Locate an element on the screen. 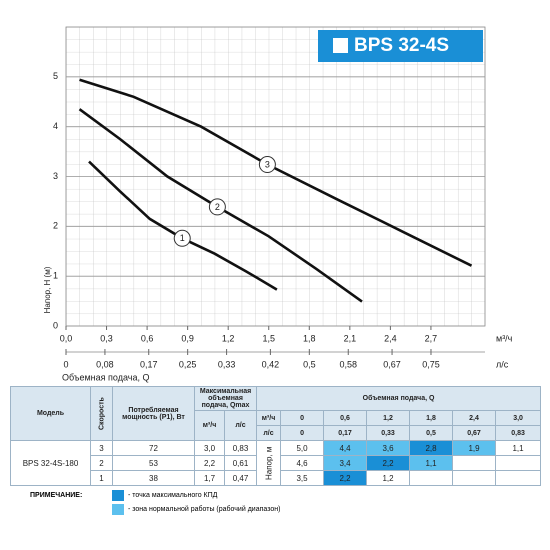 This screenshot has height=550, width=550. header-cell: 0,83 is located at coordinates (518, 433).